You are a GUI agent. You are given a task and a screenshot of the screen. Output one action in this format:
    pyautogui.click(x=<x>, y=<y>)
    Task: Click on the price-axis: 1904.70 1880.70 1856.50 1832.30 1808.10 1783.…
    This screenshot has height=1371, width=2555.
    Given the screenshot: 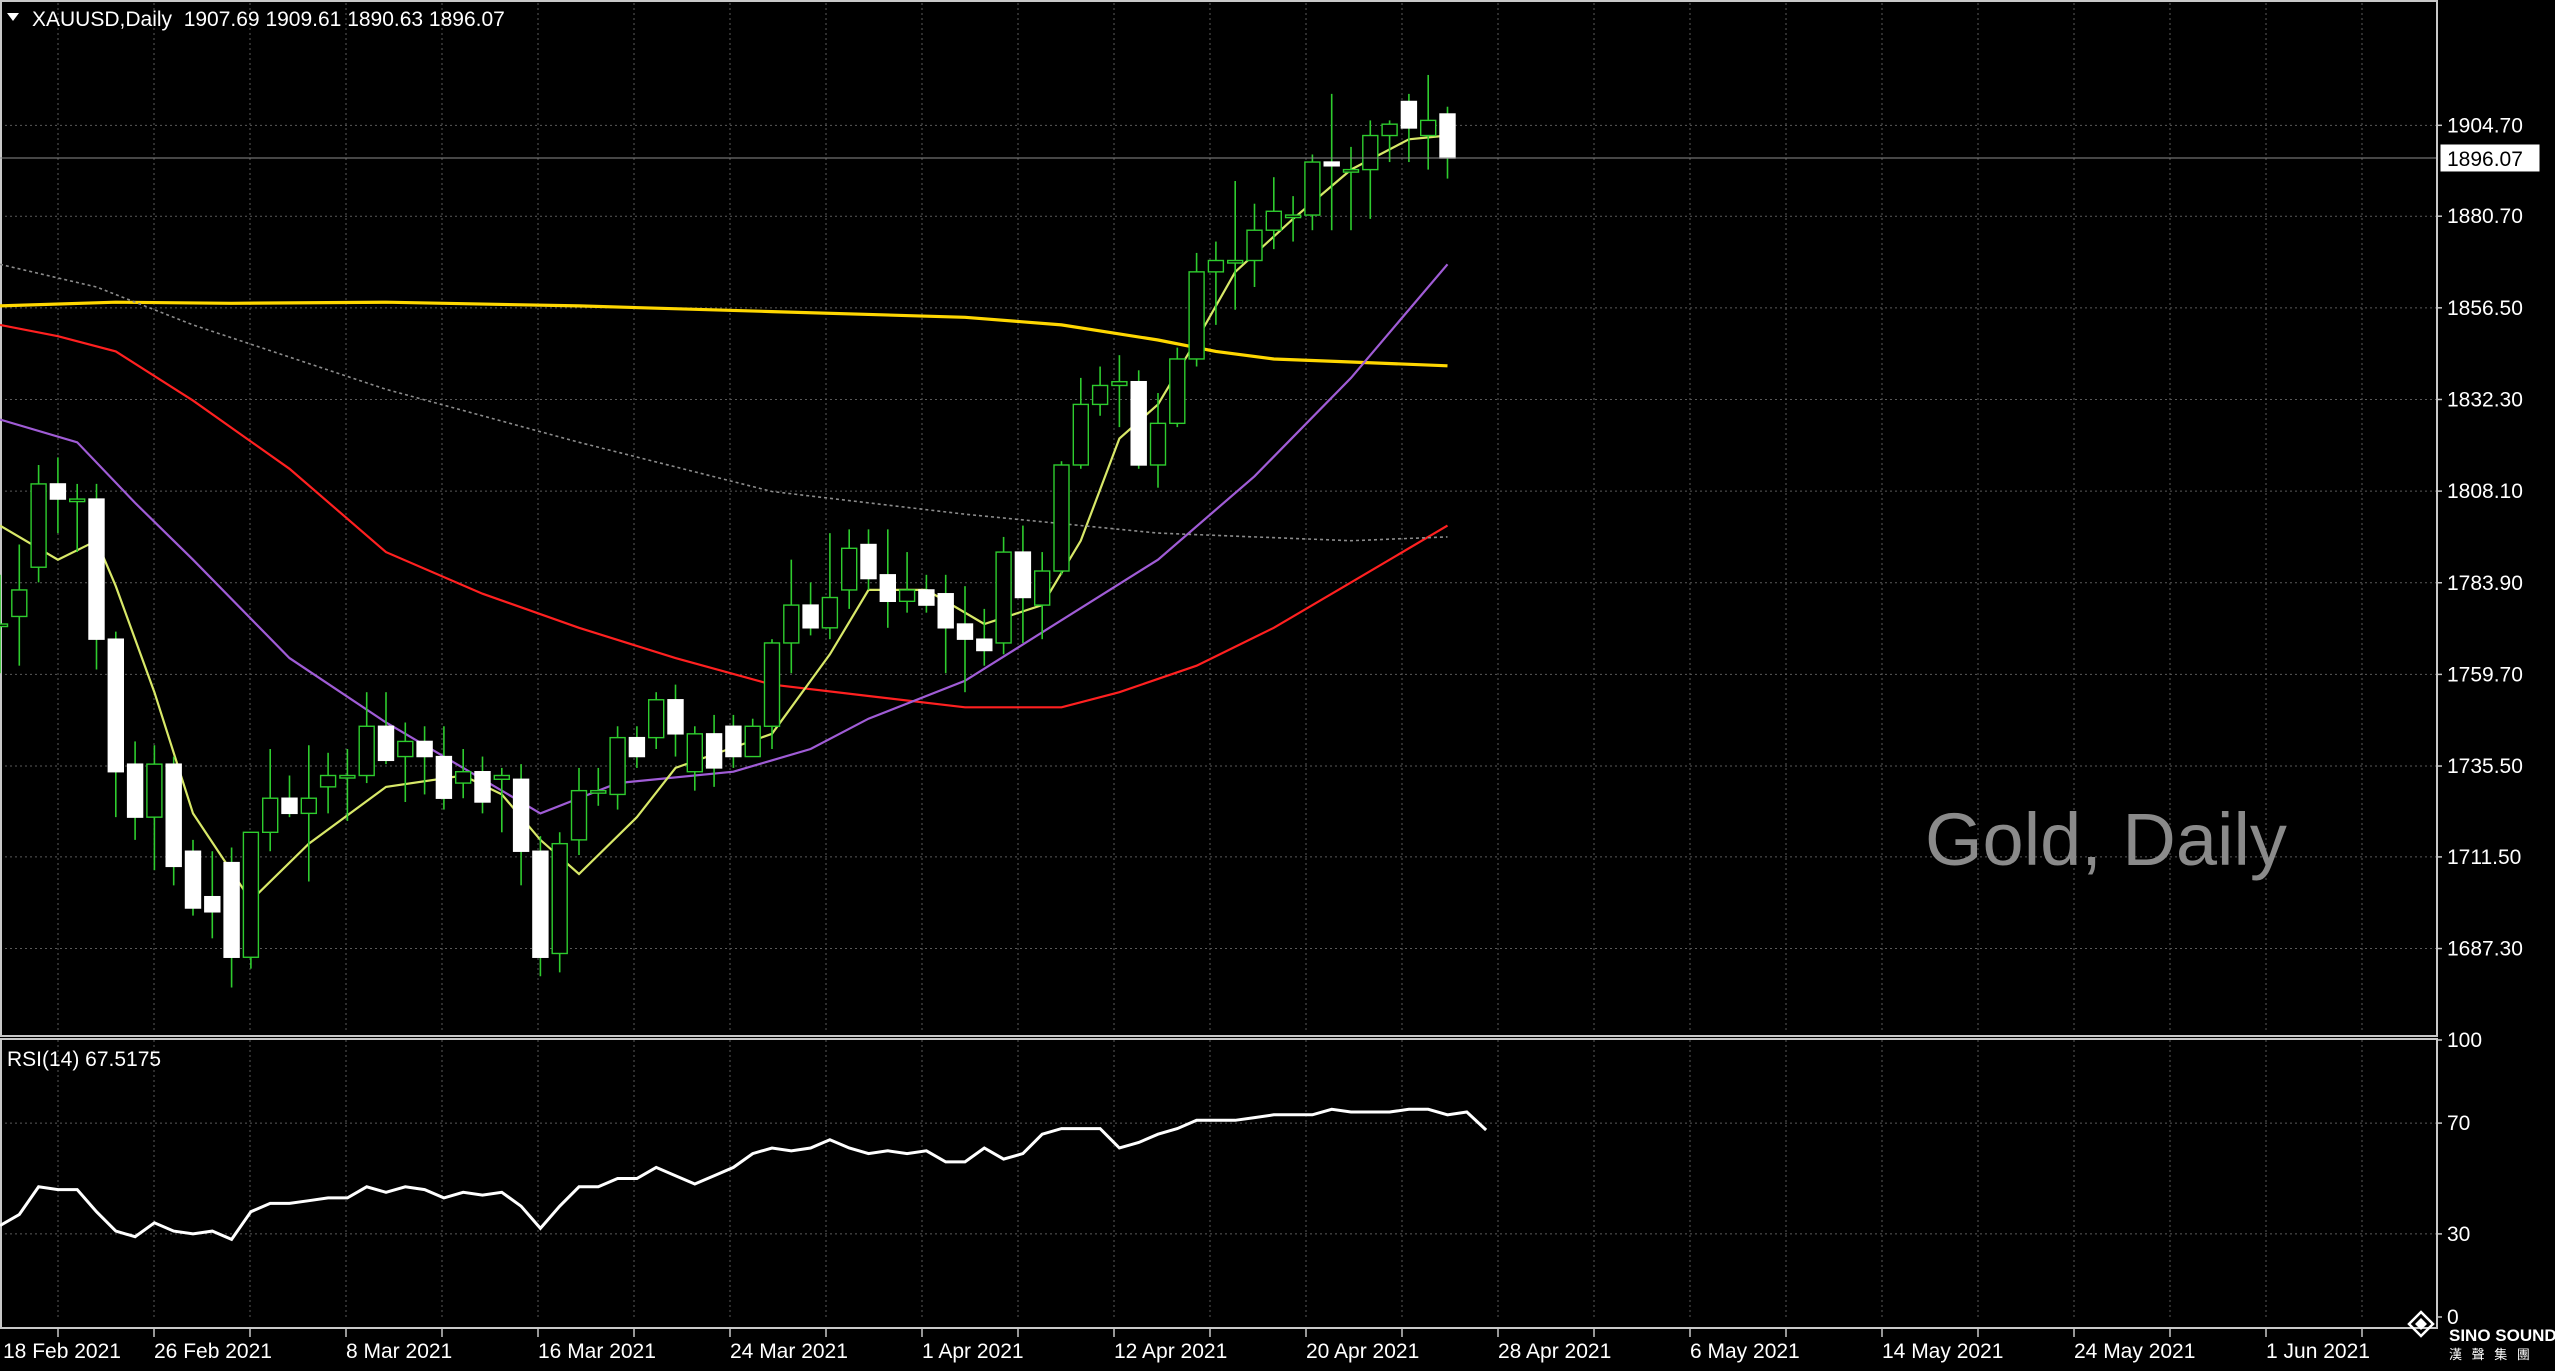 What is the action you would take?
    pyautogui.click(x=2479, y=537)
    